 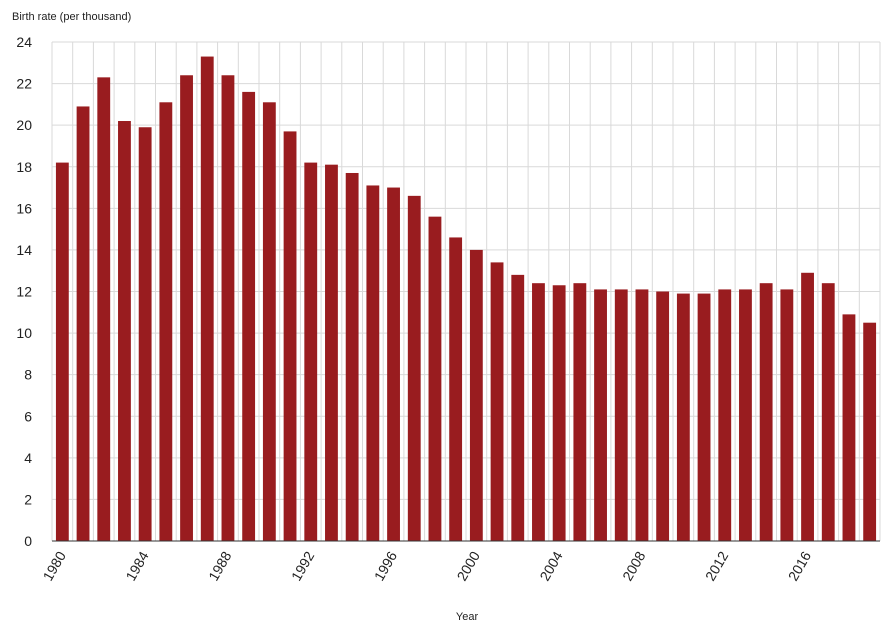 I want to click on bar-2004, so click(x=559, y=413).